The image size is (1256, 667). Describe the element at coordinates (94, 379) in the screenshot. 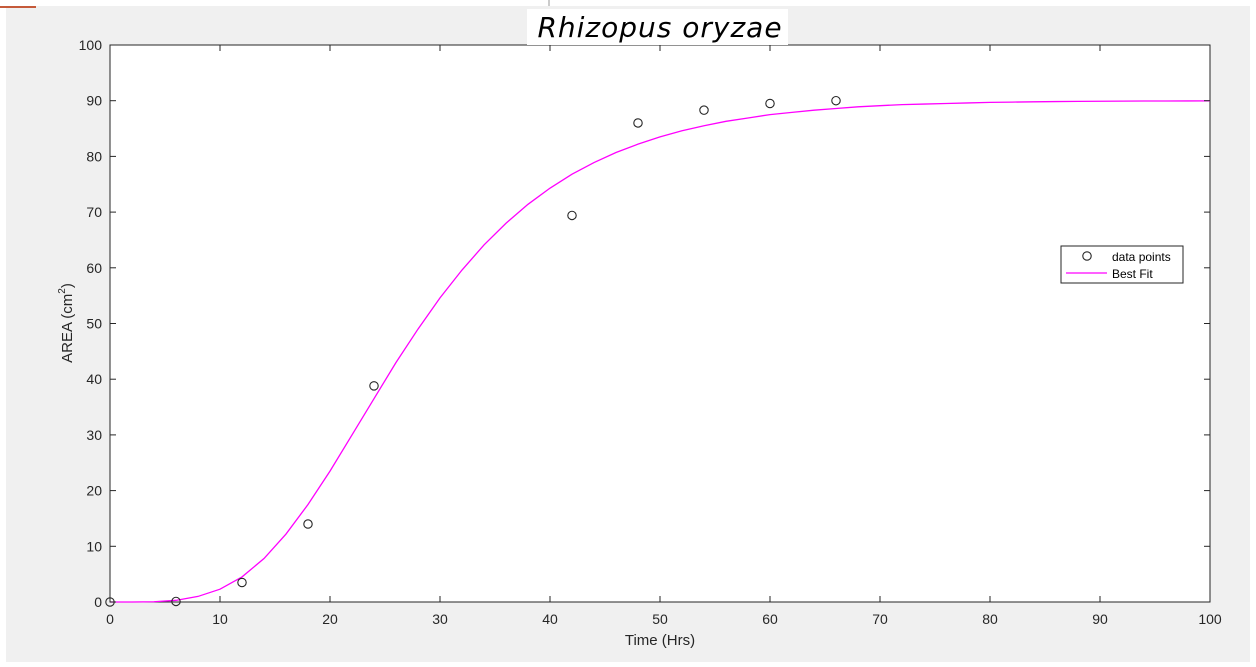

I see `y-tick-label: 40` at that location.